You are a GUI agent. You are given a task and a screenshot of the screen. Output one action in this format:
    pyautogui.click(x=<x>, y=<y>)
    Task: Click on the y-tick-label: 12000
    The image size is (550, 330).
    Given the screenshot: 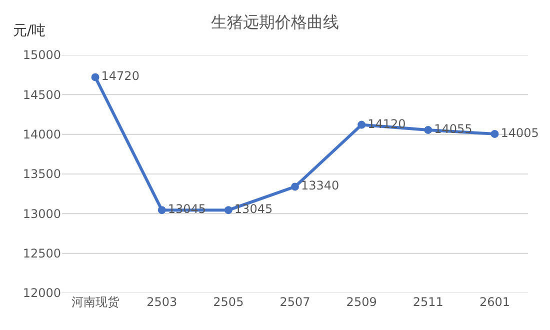 What is the action you would take?
    pyautogui.click(x=41, y=293)
    